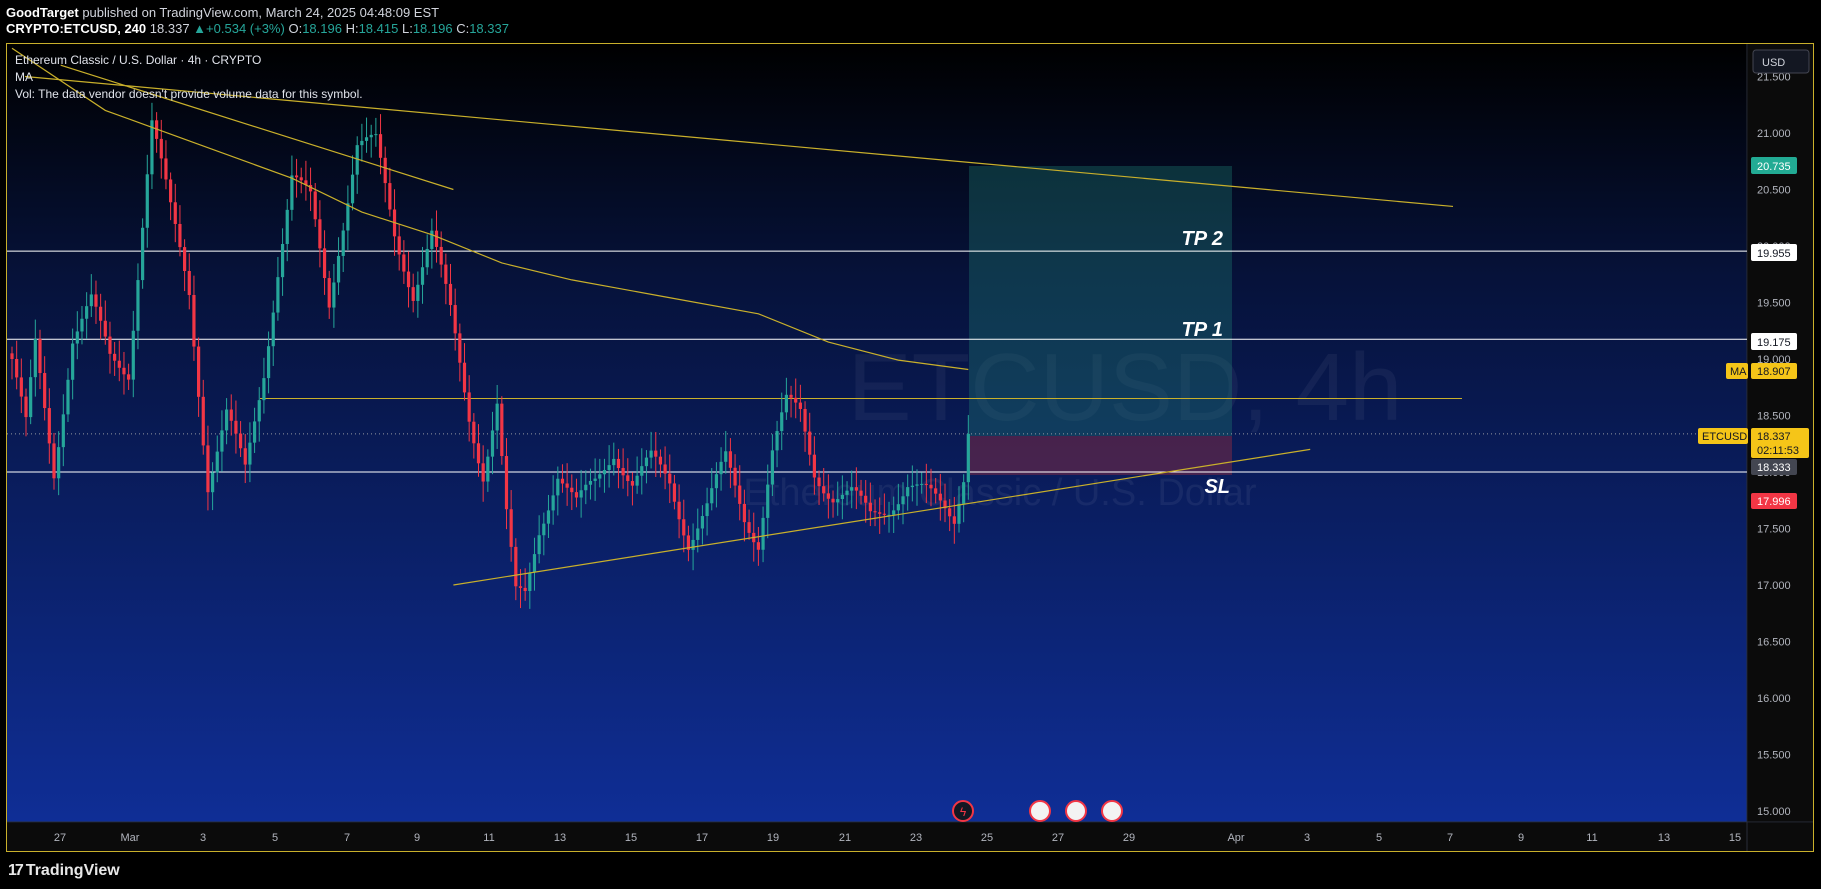  What do you see at coordinates (631, 838) in the screenshot?
I see `time-tick-label: 15` at bounding box center [631, 838].